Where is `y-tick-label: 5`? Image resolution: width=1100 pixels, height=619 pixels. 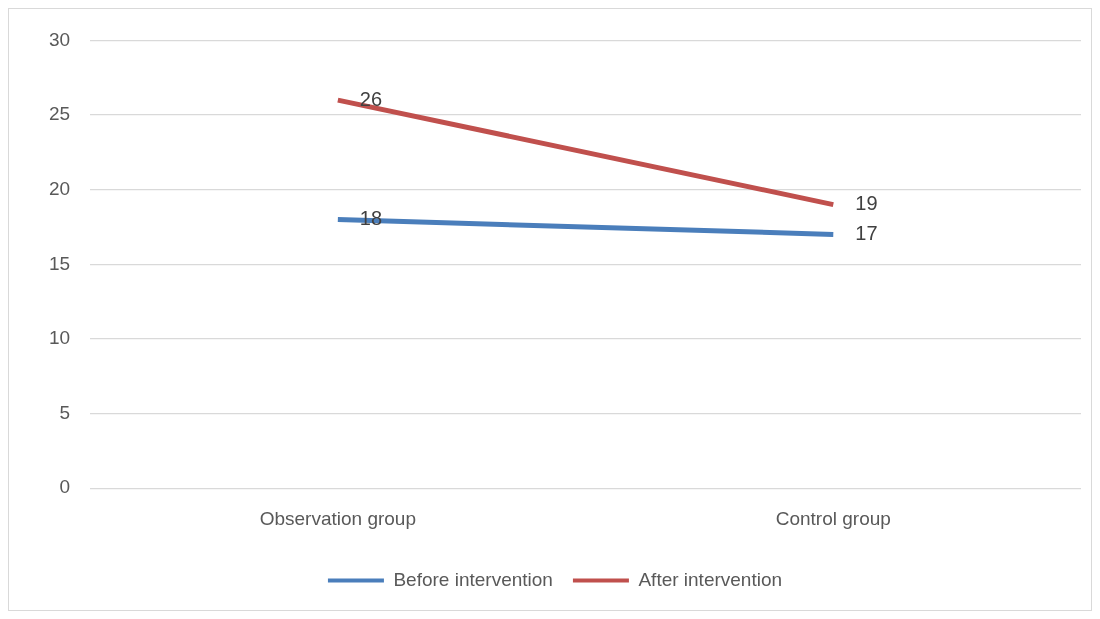 y-tick-label: 5 is located at coordinates (65, 412).